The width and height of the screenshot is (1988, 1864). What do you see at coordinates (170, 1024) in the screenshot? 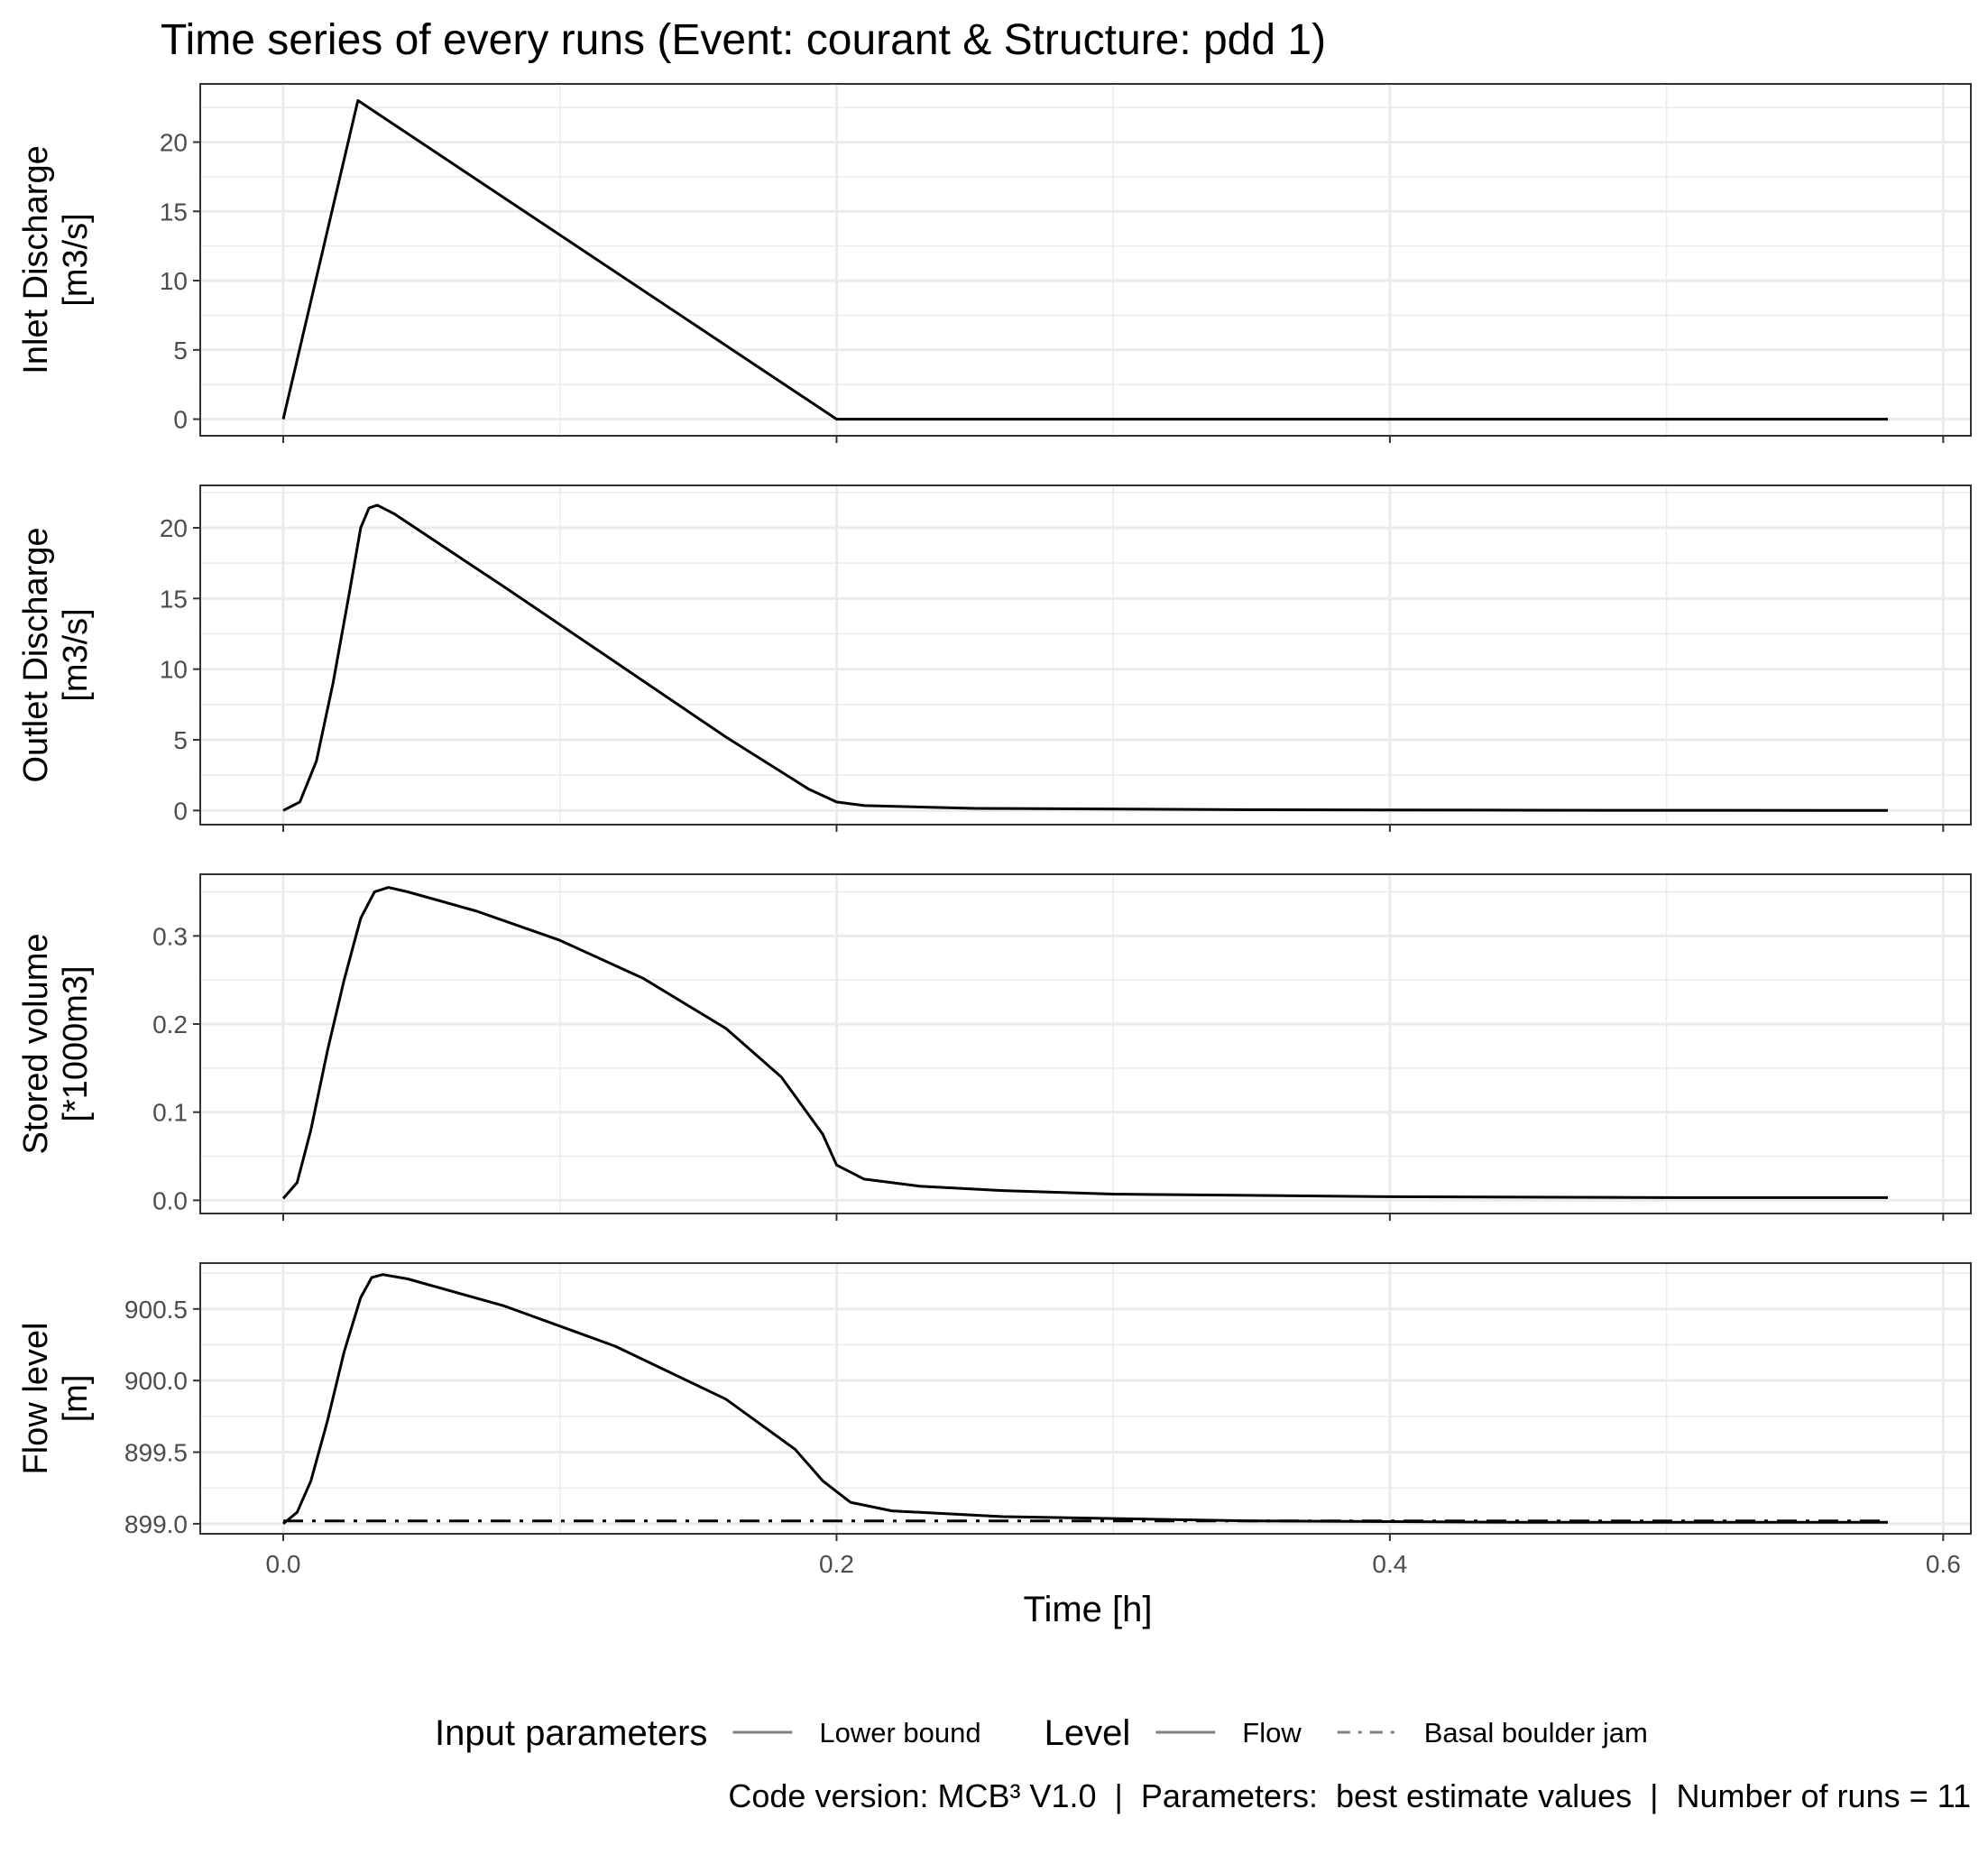
I see `y-tick-label: 0.2` at bounding box center [170, 1024].